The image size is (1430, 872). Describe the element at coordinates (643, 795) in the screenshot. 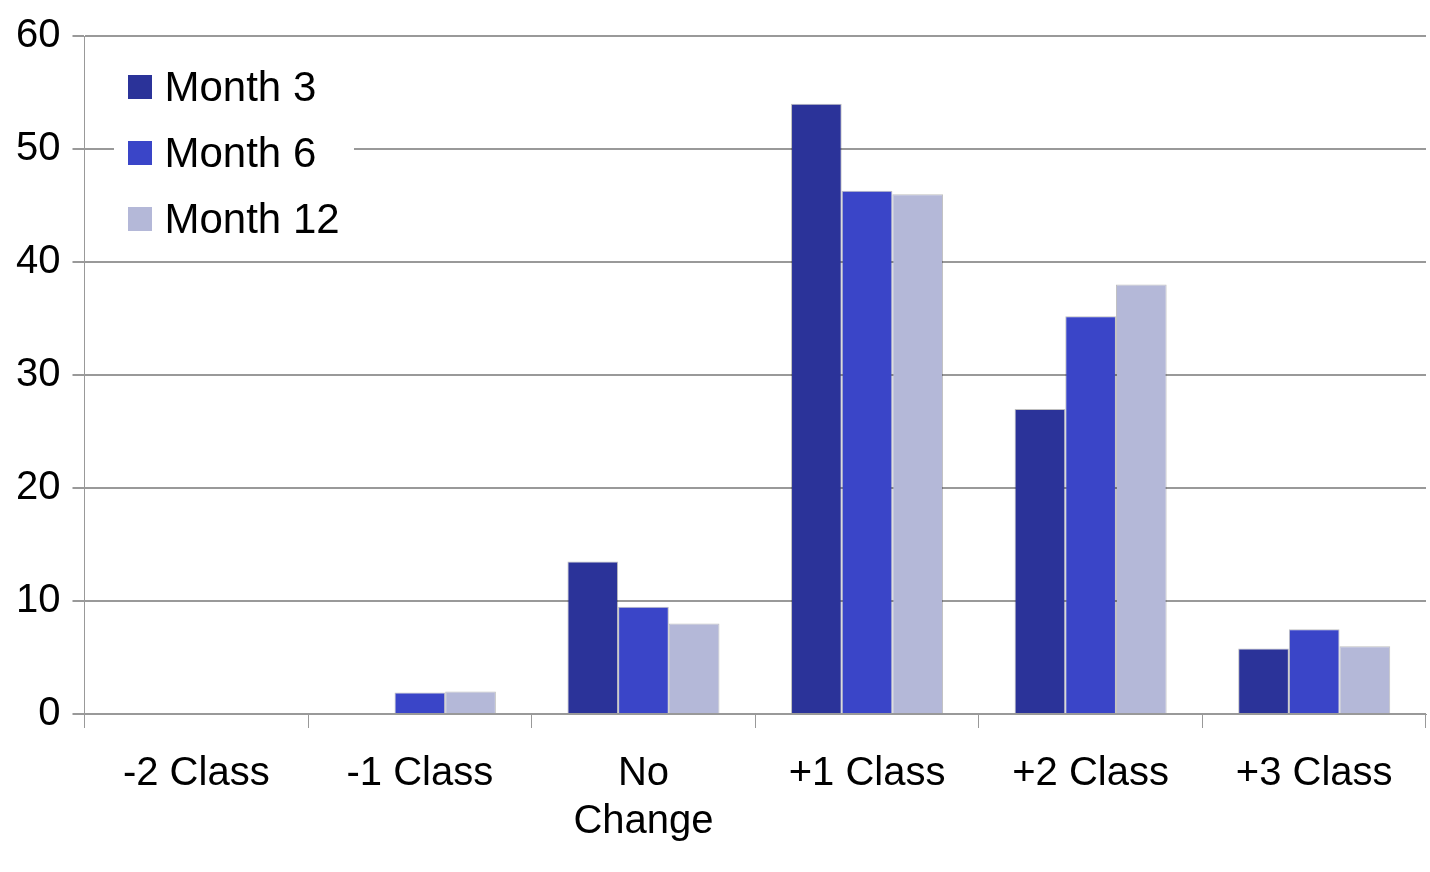

I see `x-tick-label: No Change` at that location.